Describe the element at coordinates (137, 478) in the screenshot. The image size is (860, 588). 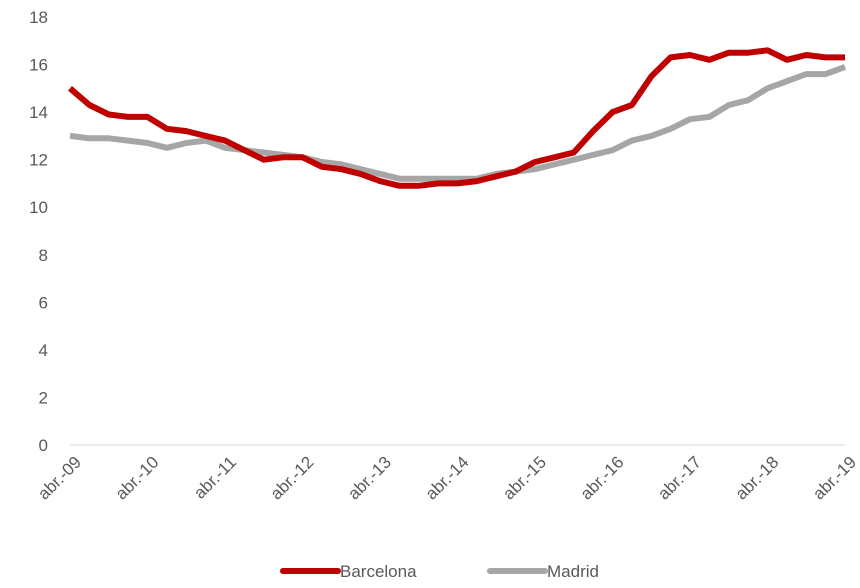
I see `x-tick-label: abr.-10` at that location.